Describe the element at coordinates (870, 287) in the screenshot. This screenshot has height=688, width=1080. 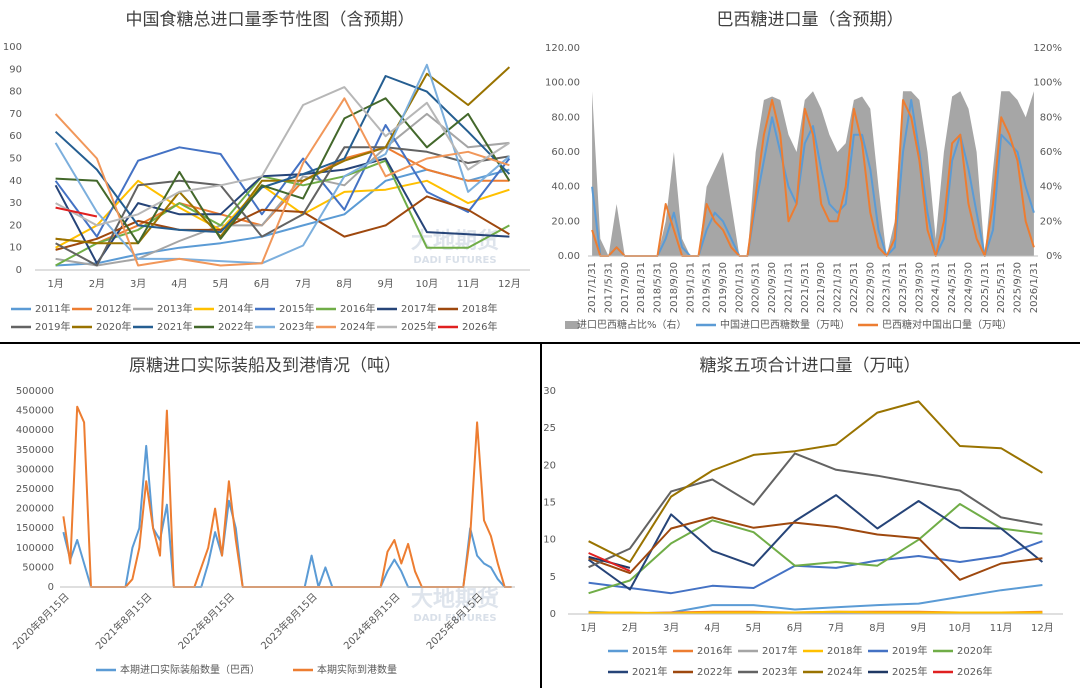
I see `x-tick-label: 2022/9/30` at that location.